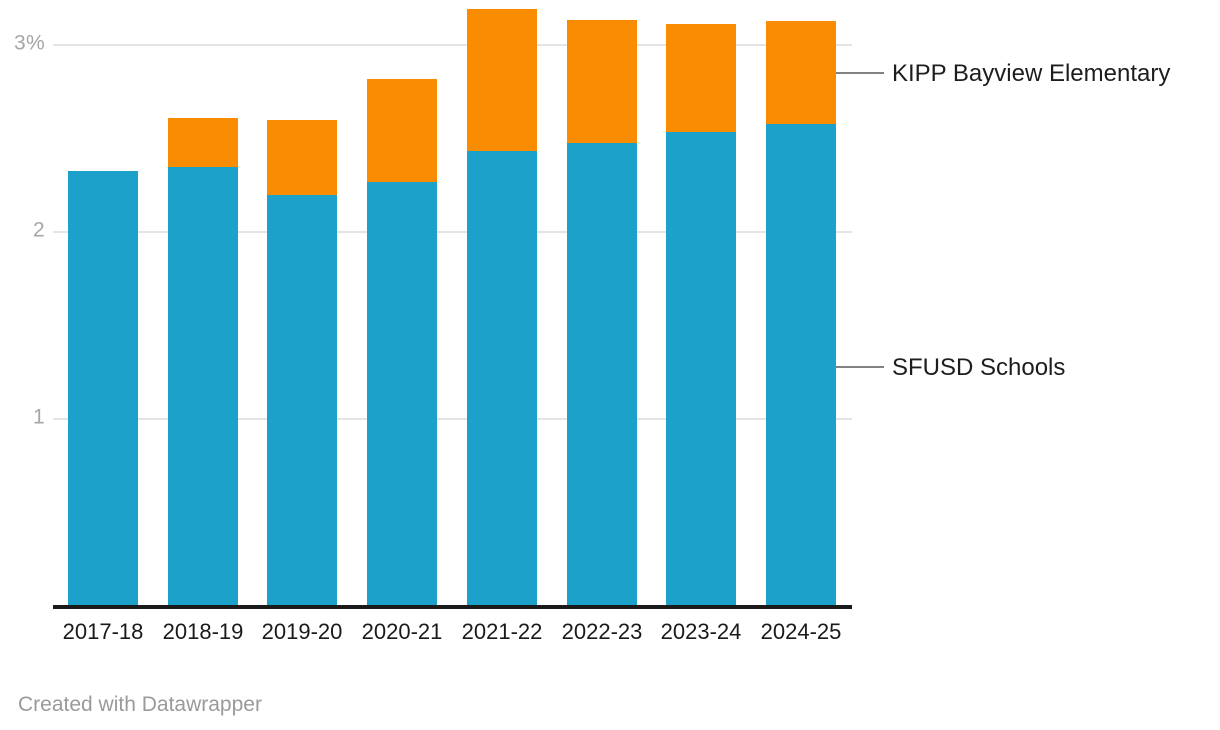 This screenshot has width=1220, height=730. What do you see at coordinates (103, 631) in the screenshot?
I see `x-axis-tick-label-2017-18: 2017-18` at bounding box center [103, 631].